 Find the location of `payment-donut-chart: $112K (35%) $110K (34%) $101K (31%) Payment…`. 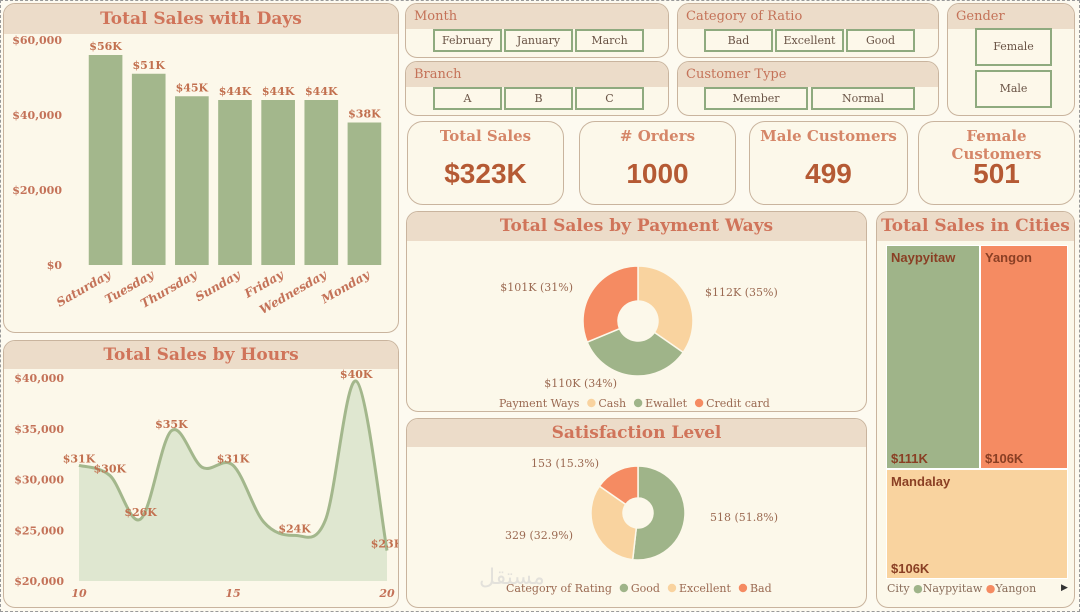

payment-donut-chart: $112K (35%) $110K (34%) $101K (31%) Payment… is located at coordinates (638, 337).